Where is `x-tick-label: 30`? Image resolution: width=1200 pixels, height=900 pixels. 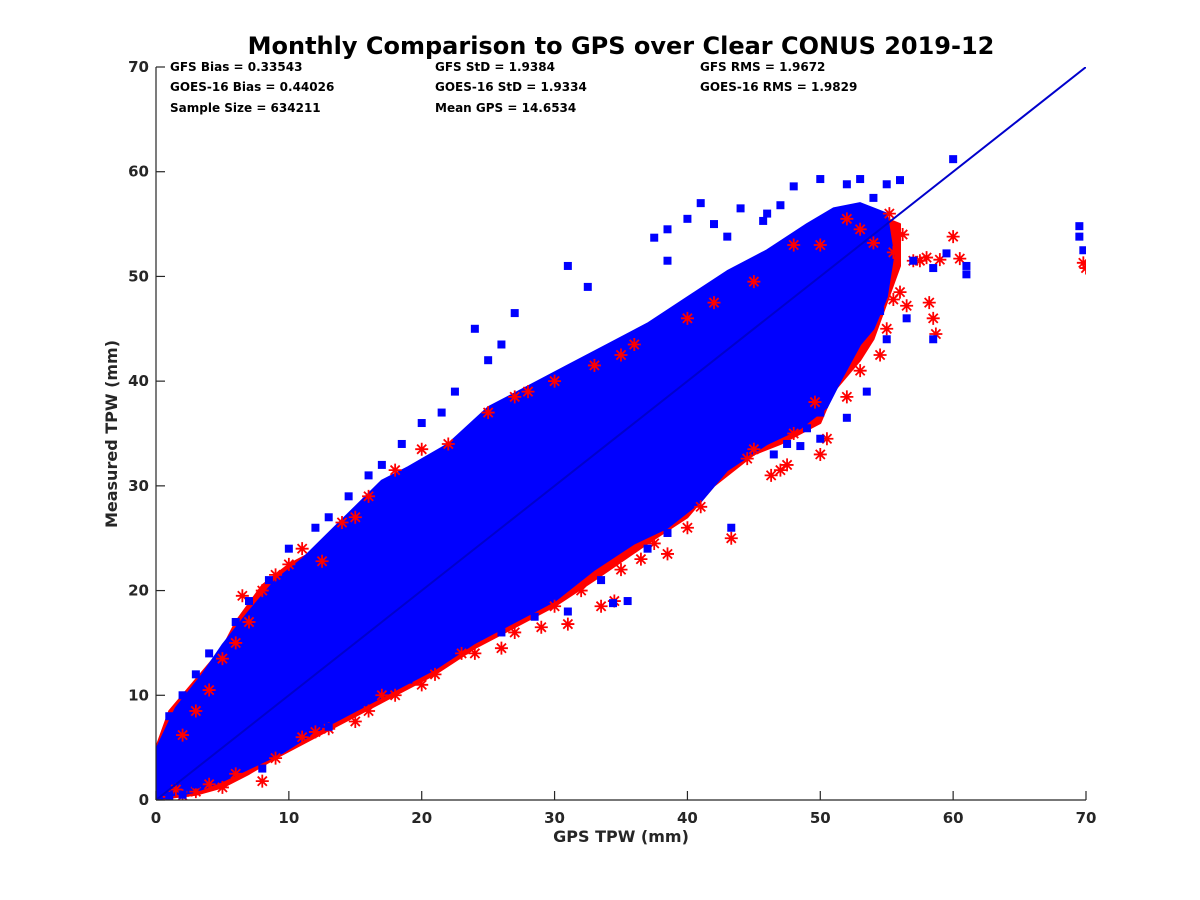 x-tick-label: 30 is located at coordinates (554, 818).